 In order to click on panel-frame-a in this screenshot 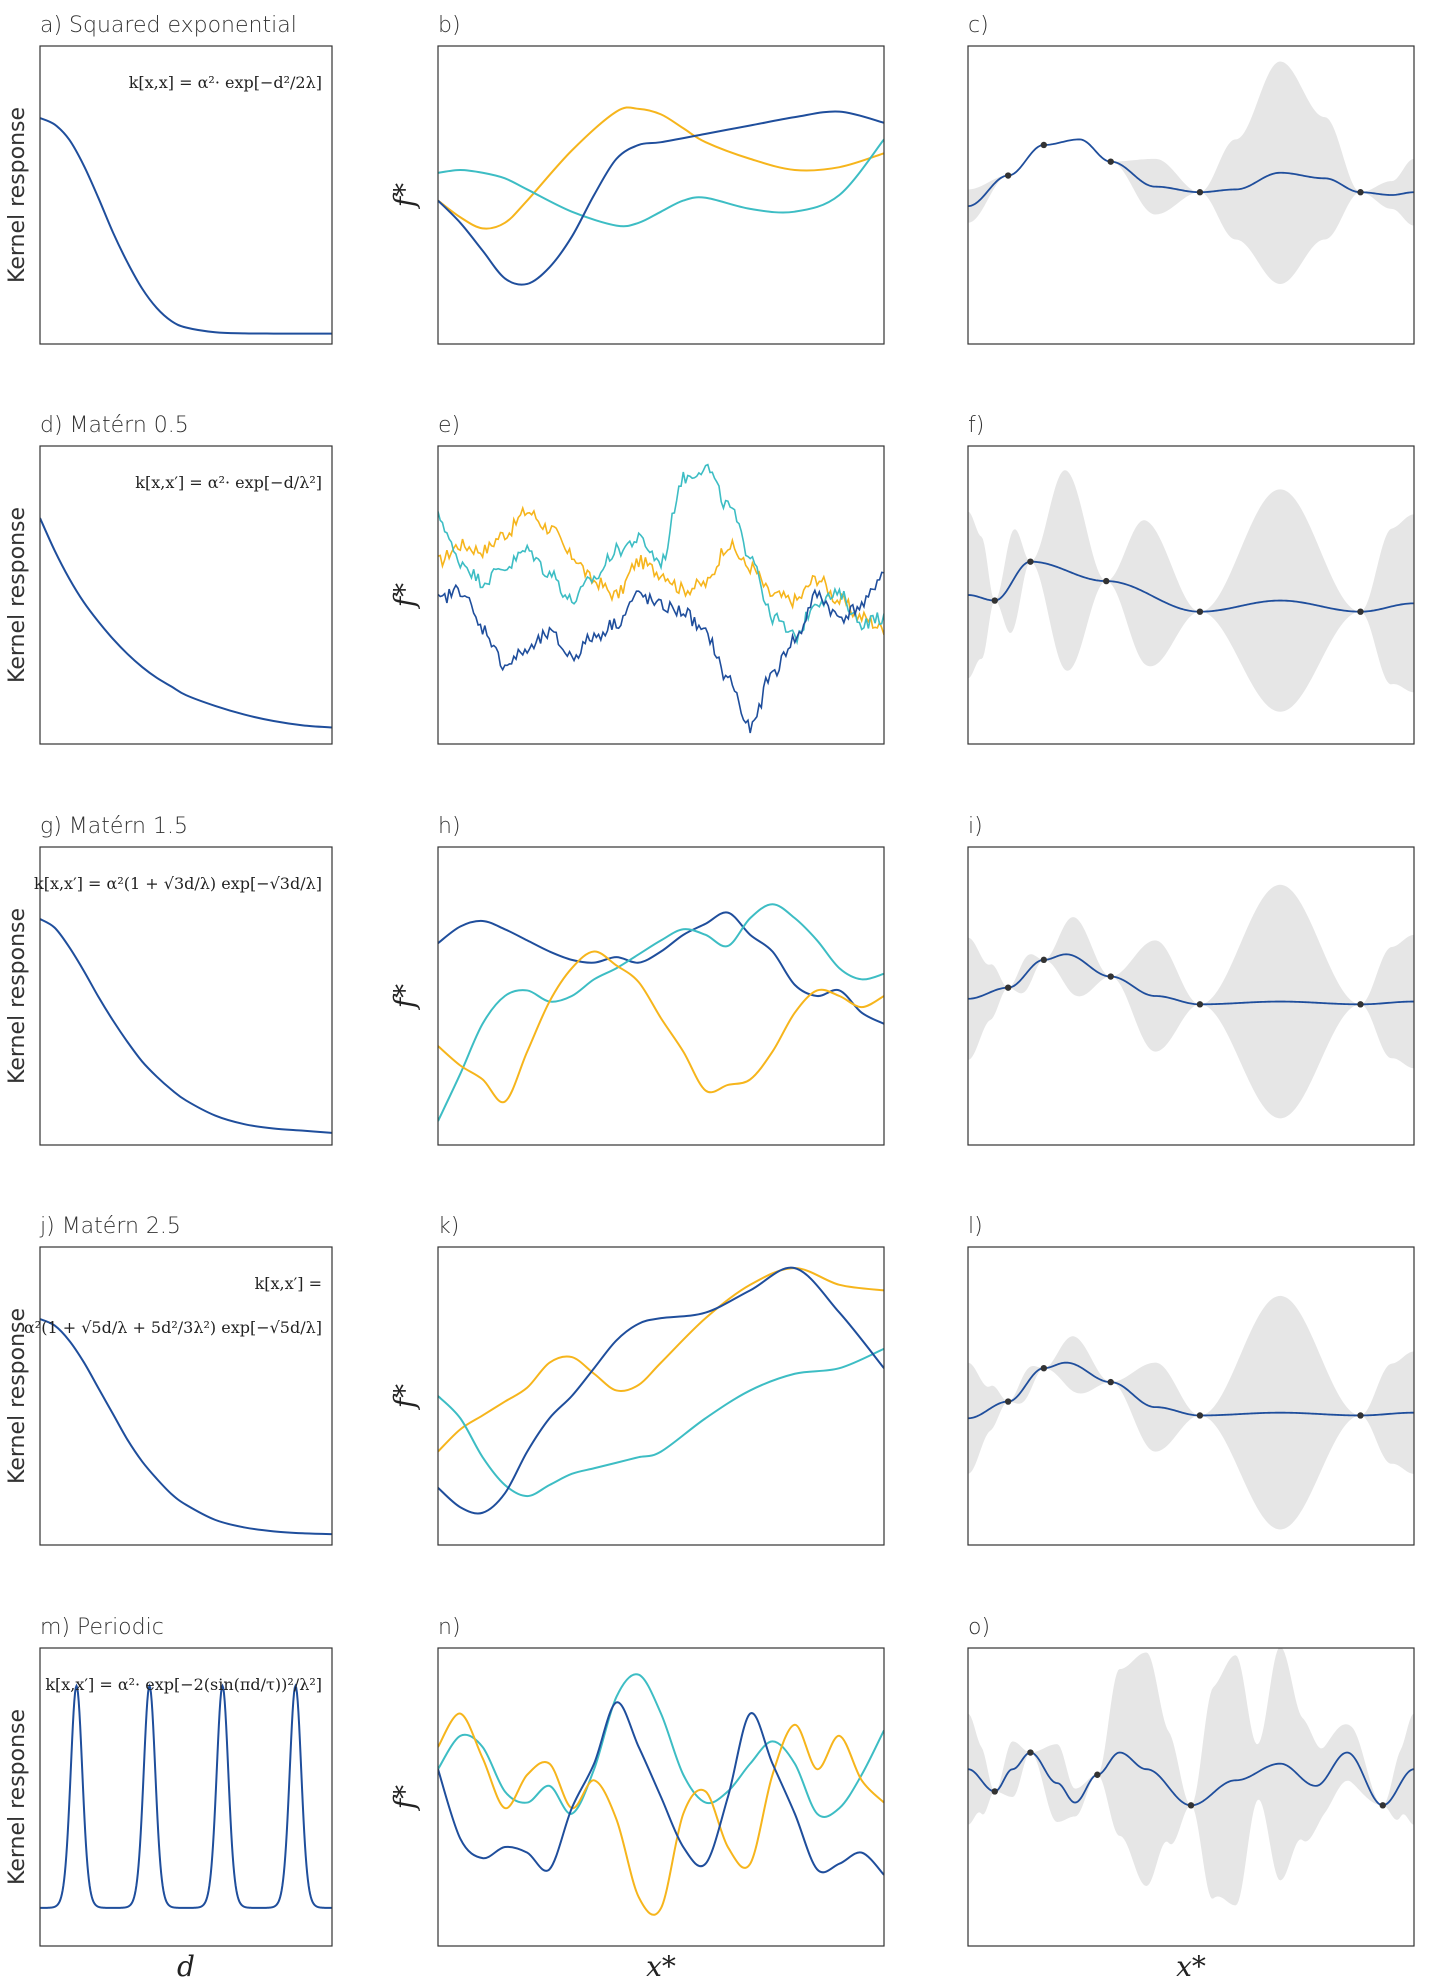, I will do `click(186, 195)`.